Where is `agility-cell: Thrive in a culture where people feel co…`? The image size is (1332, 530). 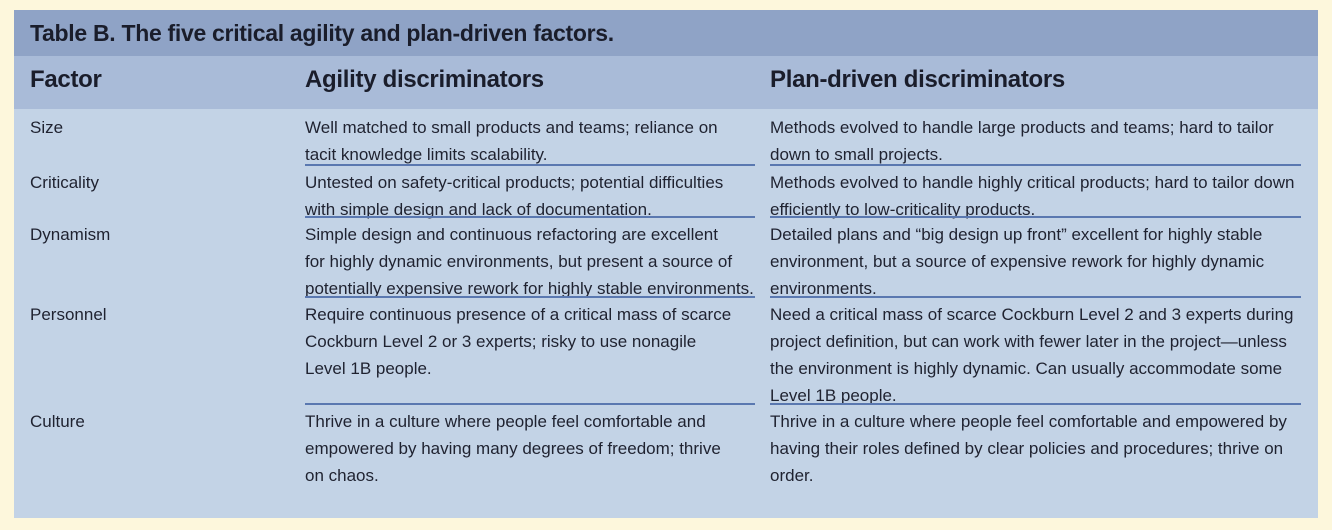 agility-cell: Thrive in a culture where people feel co… is located at coordinates (513, 448).